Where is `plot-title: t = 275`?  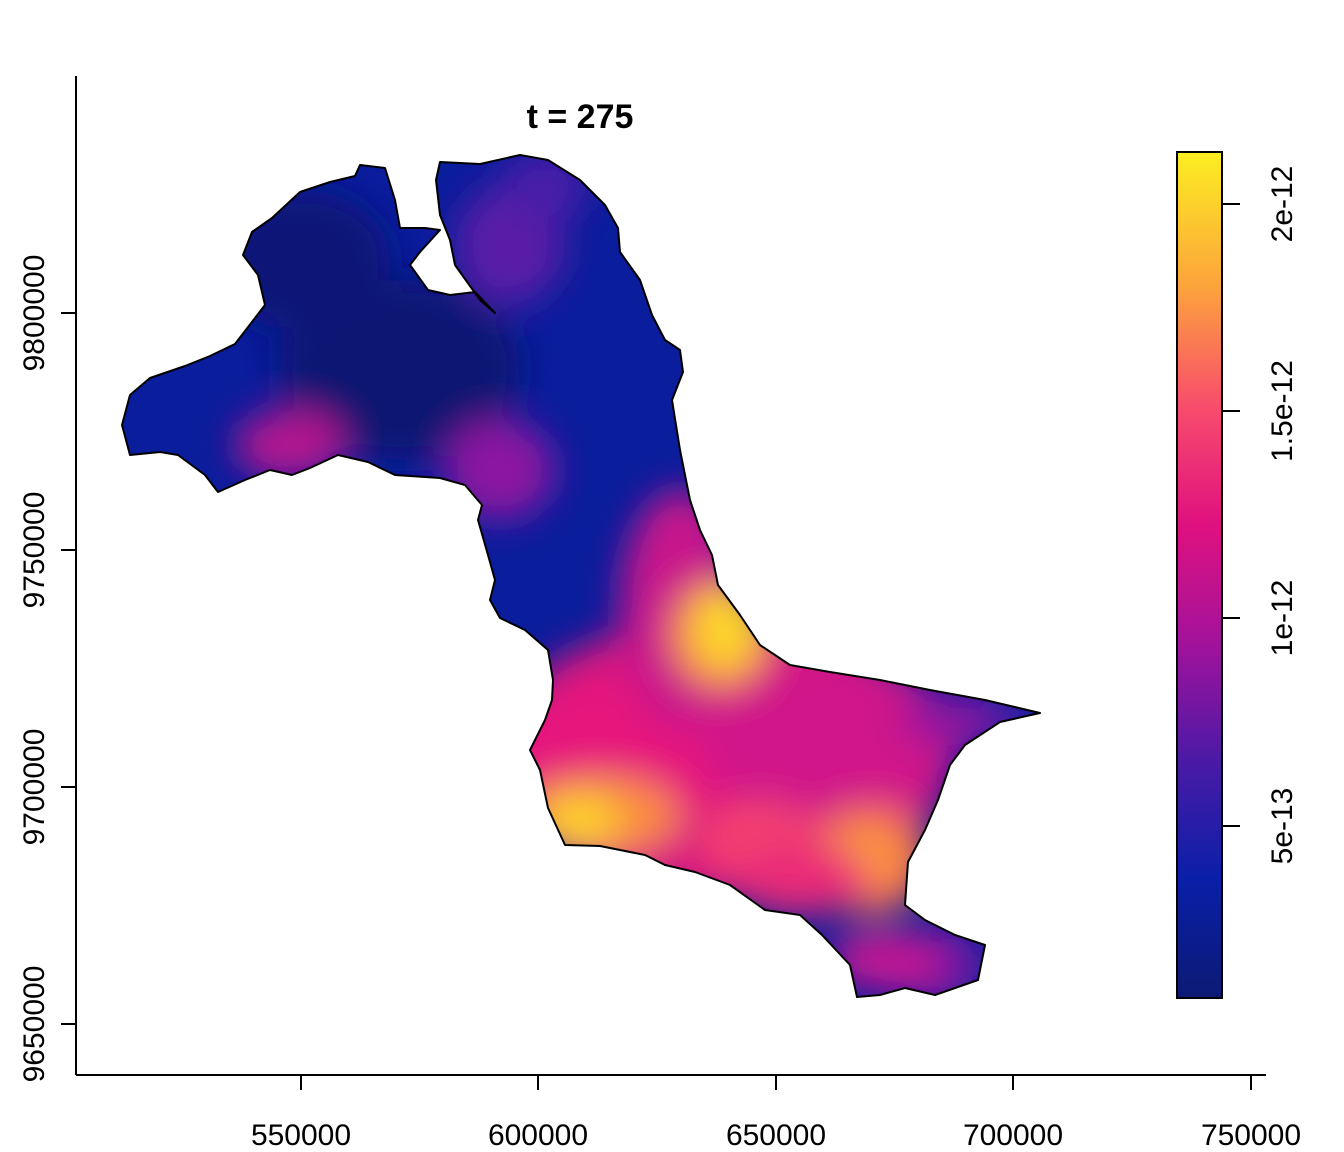
plot-title: t = 275 is located at coordinates (580, 117).